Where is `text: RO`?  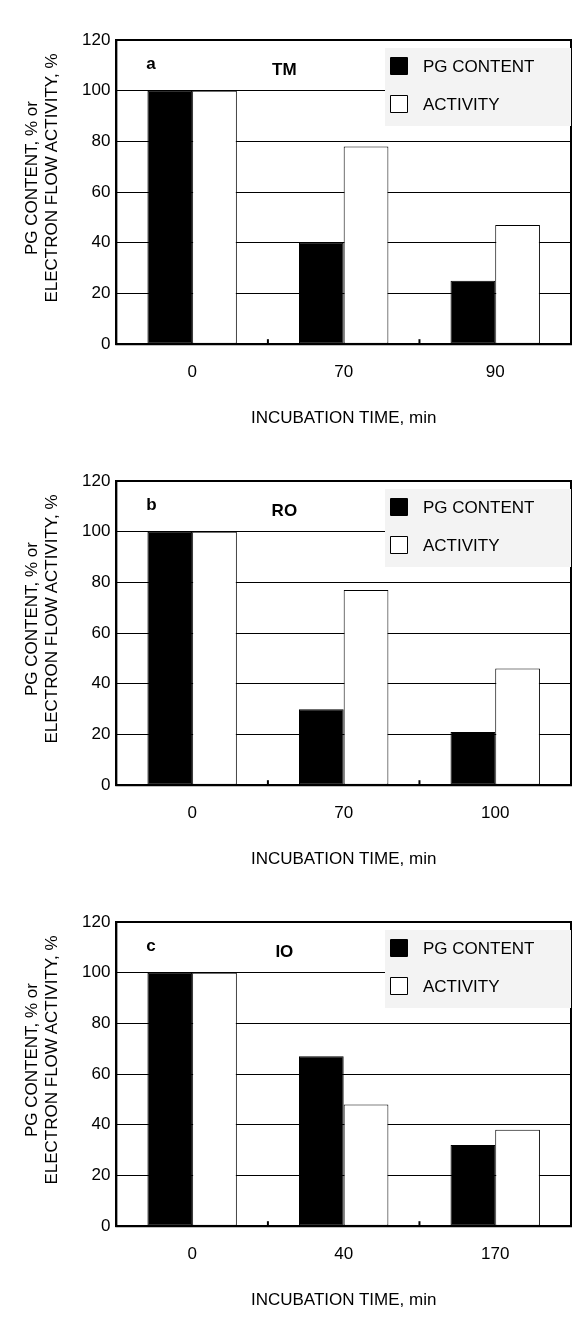 text: RO is located at coordinates (284, 510).